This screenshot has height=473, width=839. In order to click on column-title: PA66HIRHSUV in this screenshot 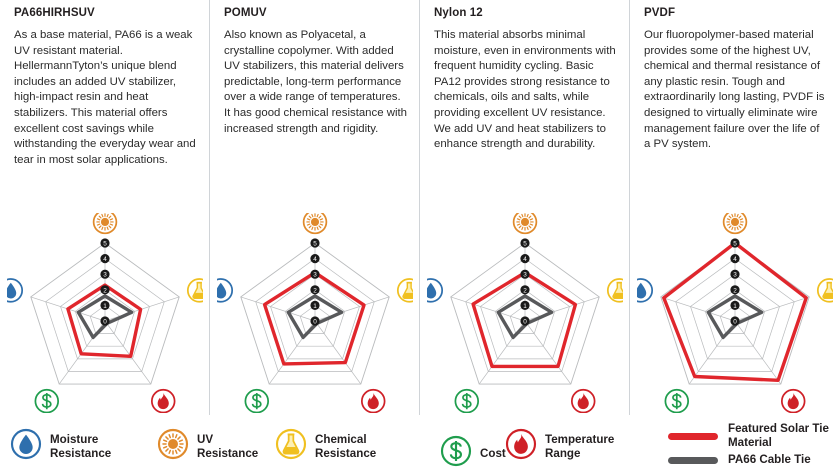, I will do `click(54, 13)`.